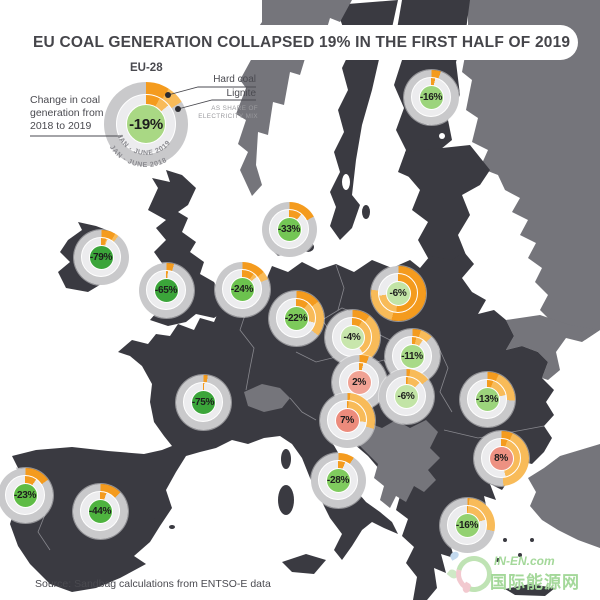 The image size is (600, 600). What do you see at coordinates (530, 590) in the screenshot?
I see `map-shape-crete` at bounding box center [530, 590].